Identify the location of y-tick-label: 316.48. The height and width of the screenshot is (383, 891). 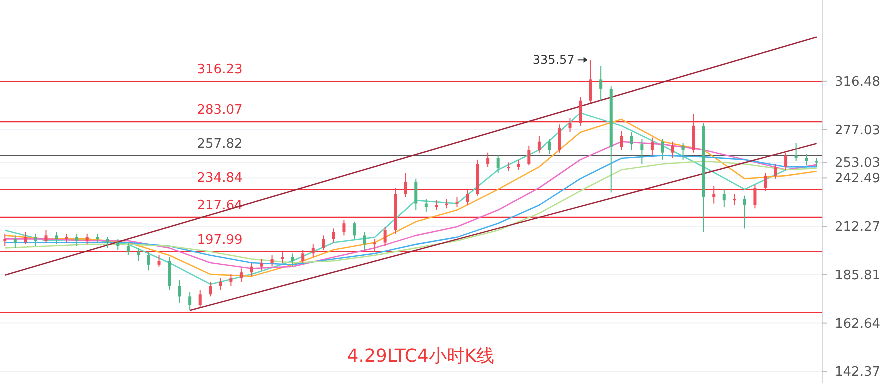
(857, 82).